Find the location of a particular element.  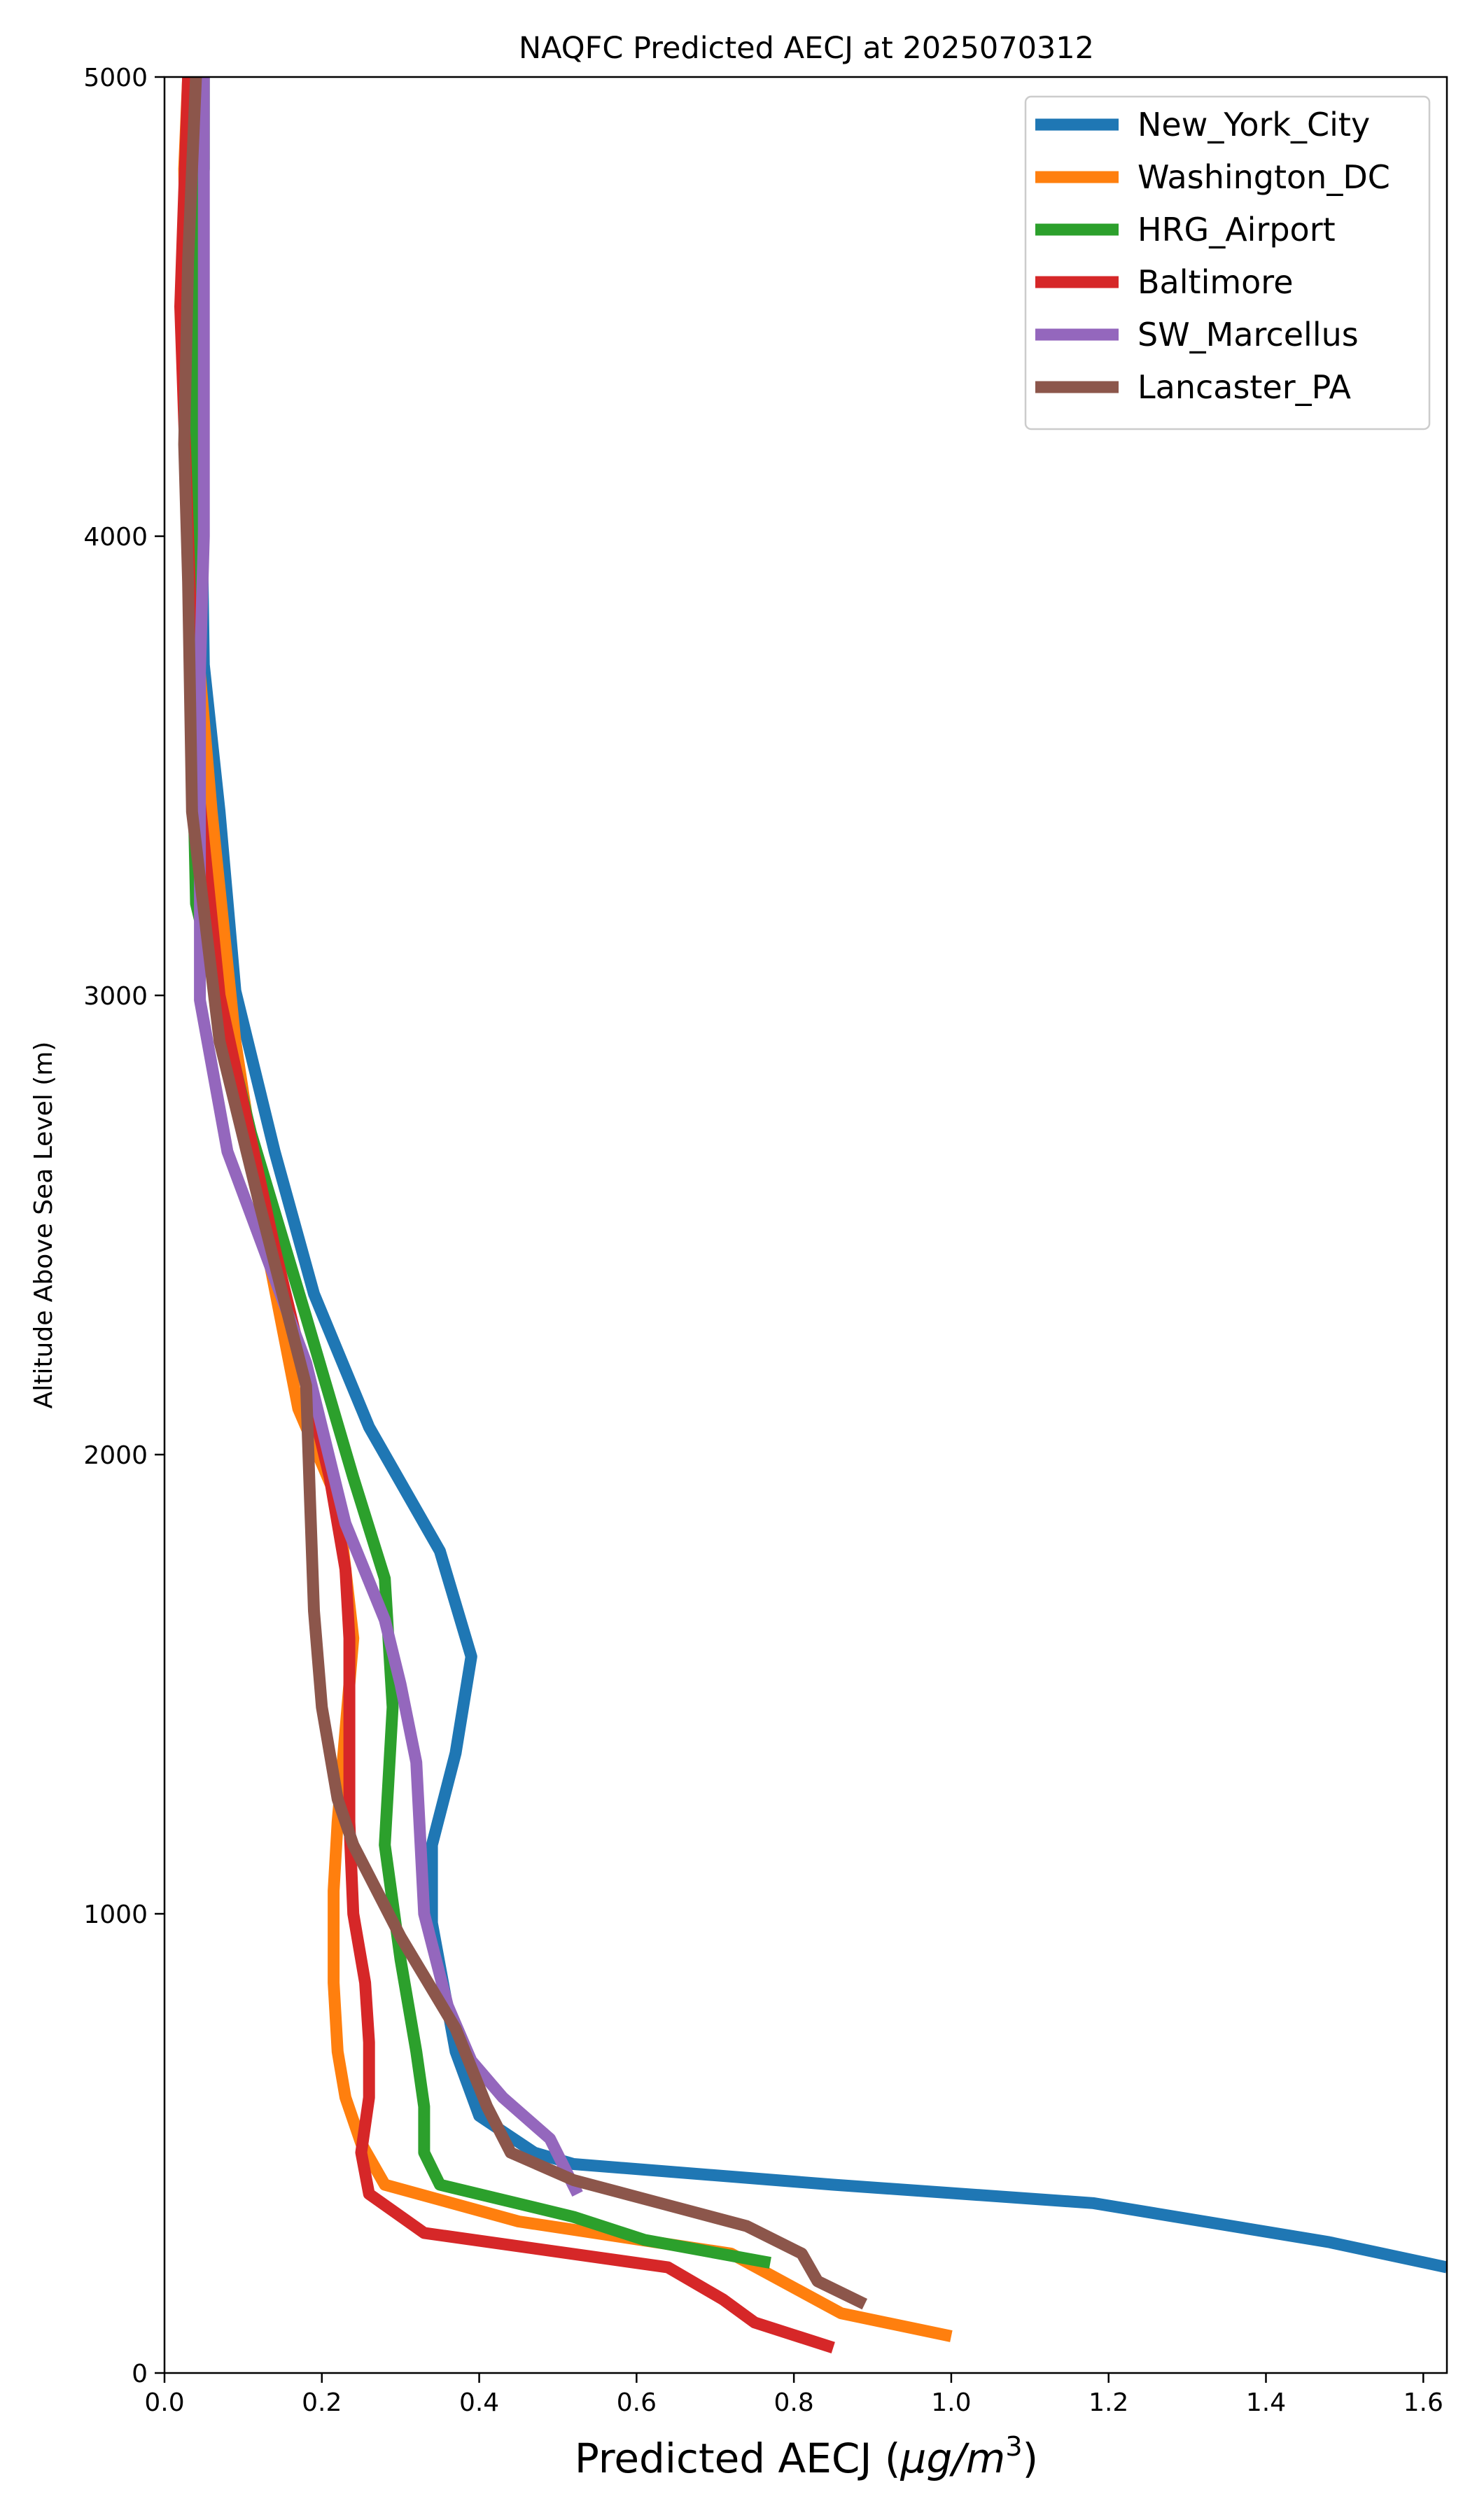

x-axis-label-unit: μg/m is located at coordinates (953, 2458).